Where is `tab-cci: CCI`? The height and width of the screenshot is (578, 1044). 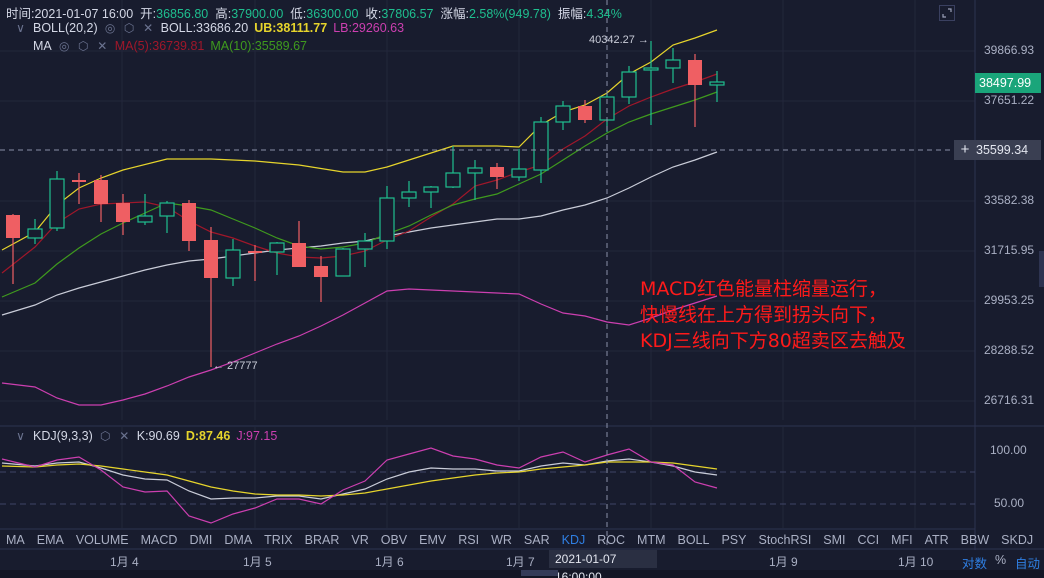
tab-cci: CCI is located at coordinates (868, 540).